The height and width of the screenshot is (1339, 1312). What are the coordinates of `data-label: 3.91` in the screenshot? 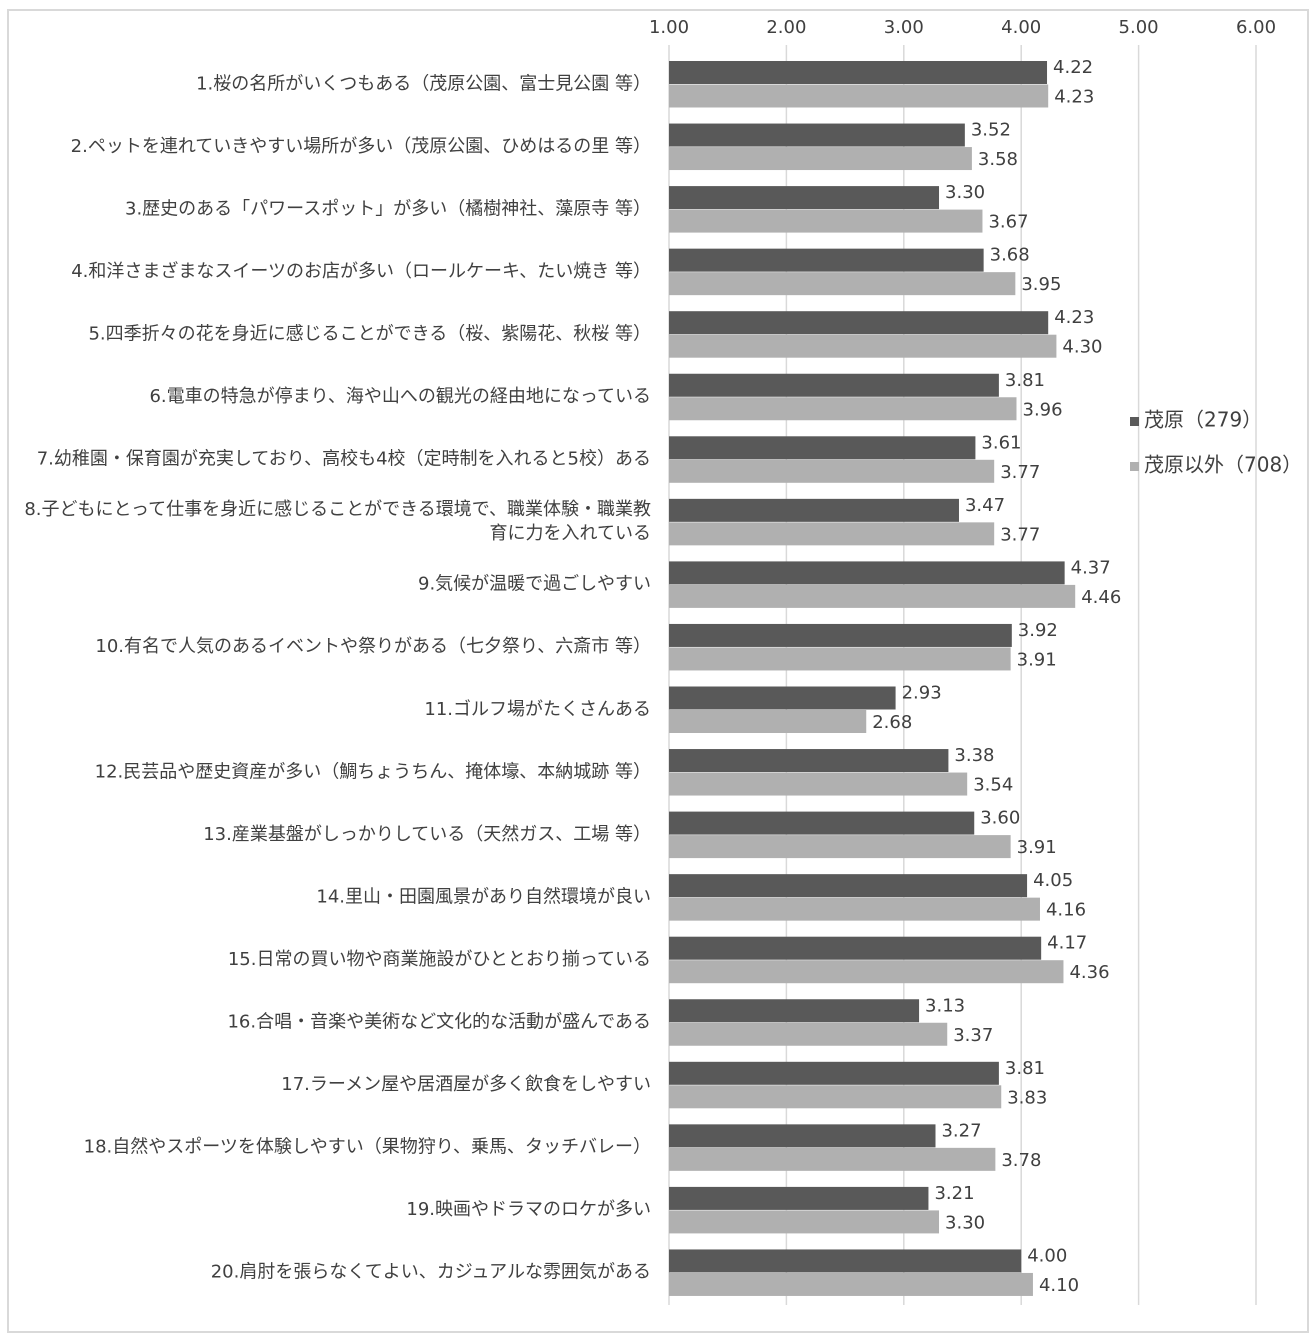 It's located at (1037, 659).